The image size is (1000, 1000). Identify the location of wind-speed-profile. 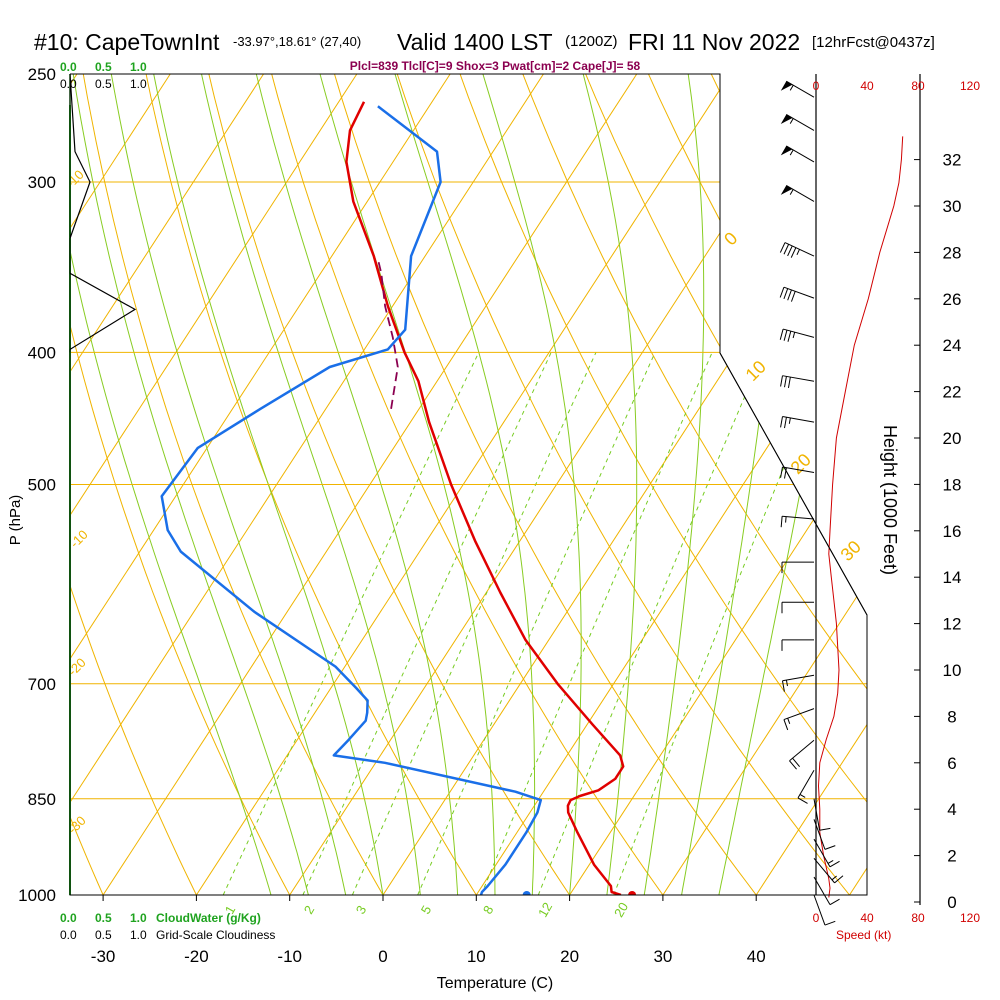
(860, 517).